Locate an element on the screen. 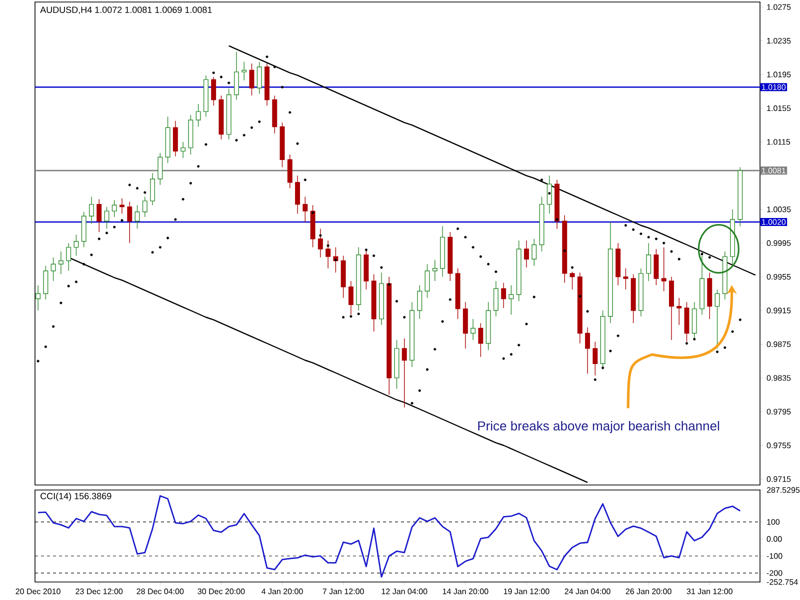 This screenshot has height=600, width=800. chart-title: AUDUSD,H4 1.0072 1.0081 1.0069 1.0081 is located at coordinates (126, 10).